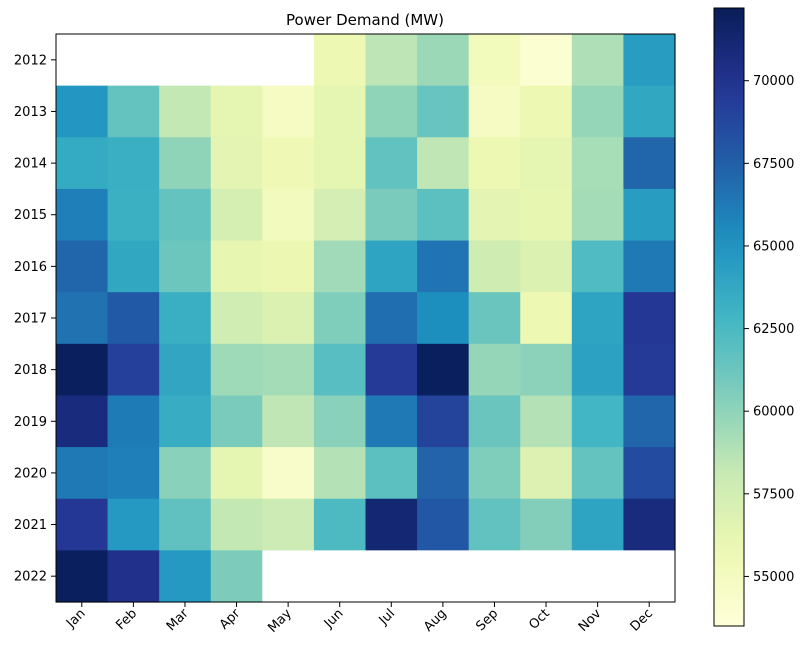 Image resolution: width=808 pixels, height=652 pixels. I want to click on y-tick-label: 2012, so click(30, 60).